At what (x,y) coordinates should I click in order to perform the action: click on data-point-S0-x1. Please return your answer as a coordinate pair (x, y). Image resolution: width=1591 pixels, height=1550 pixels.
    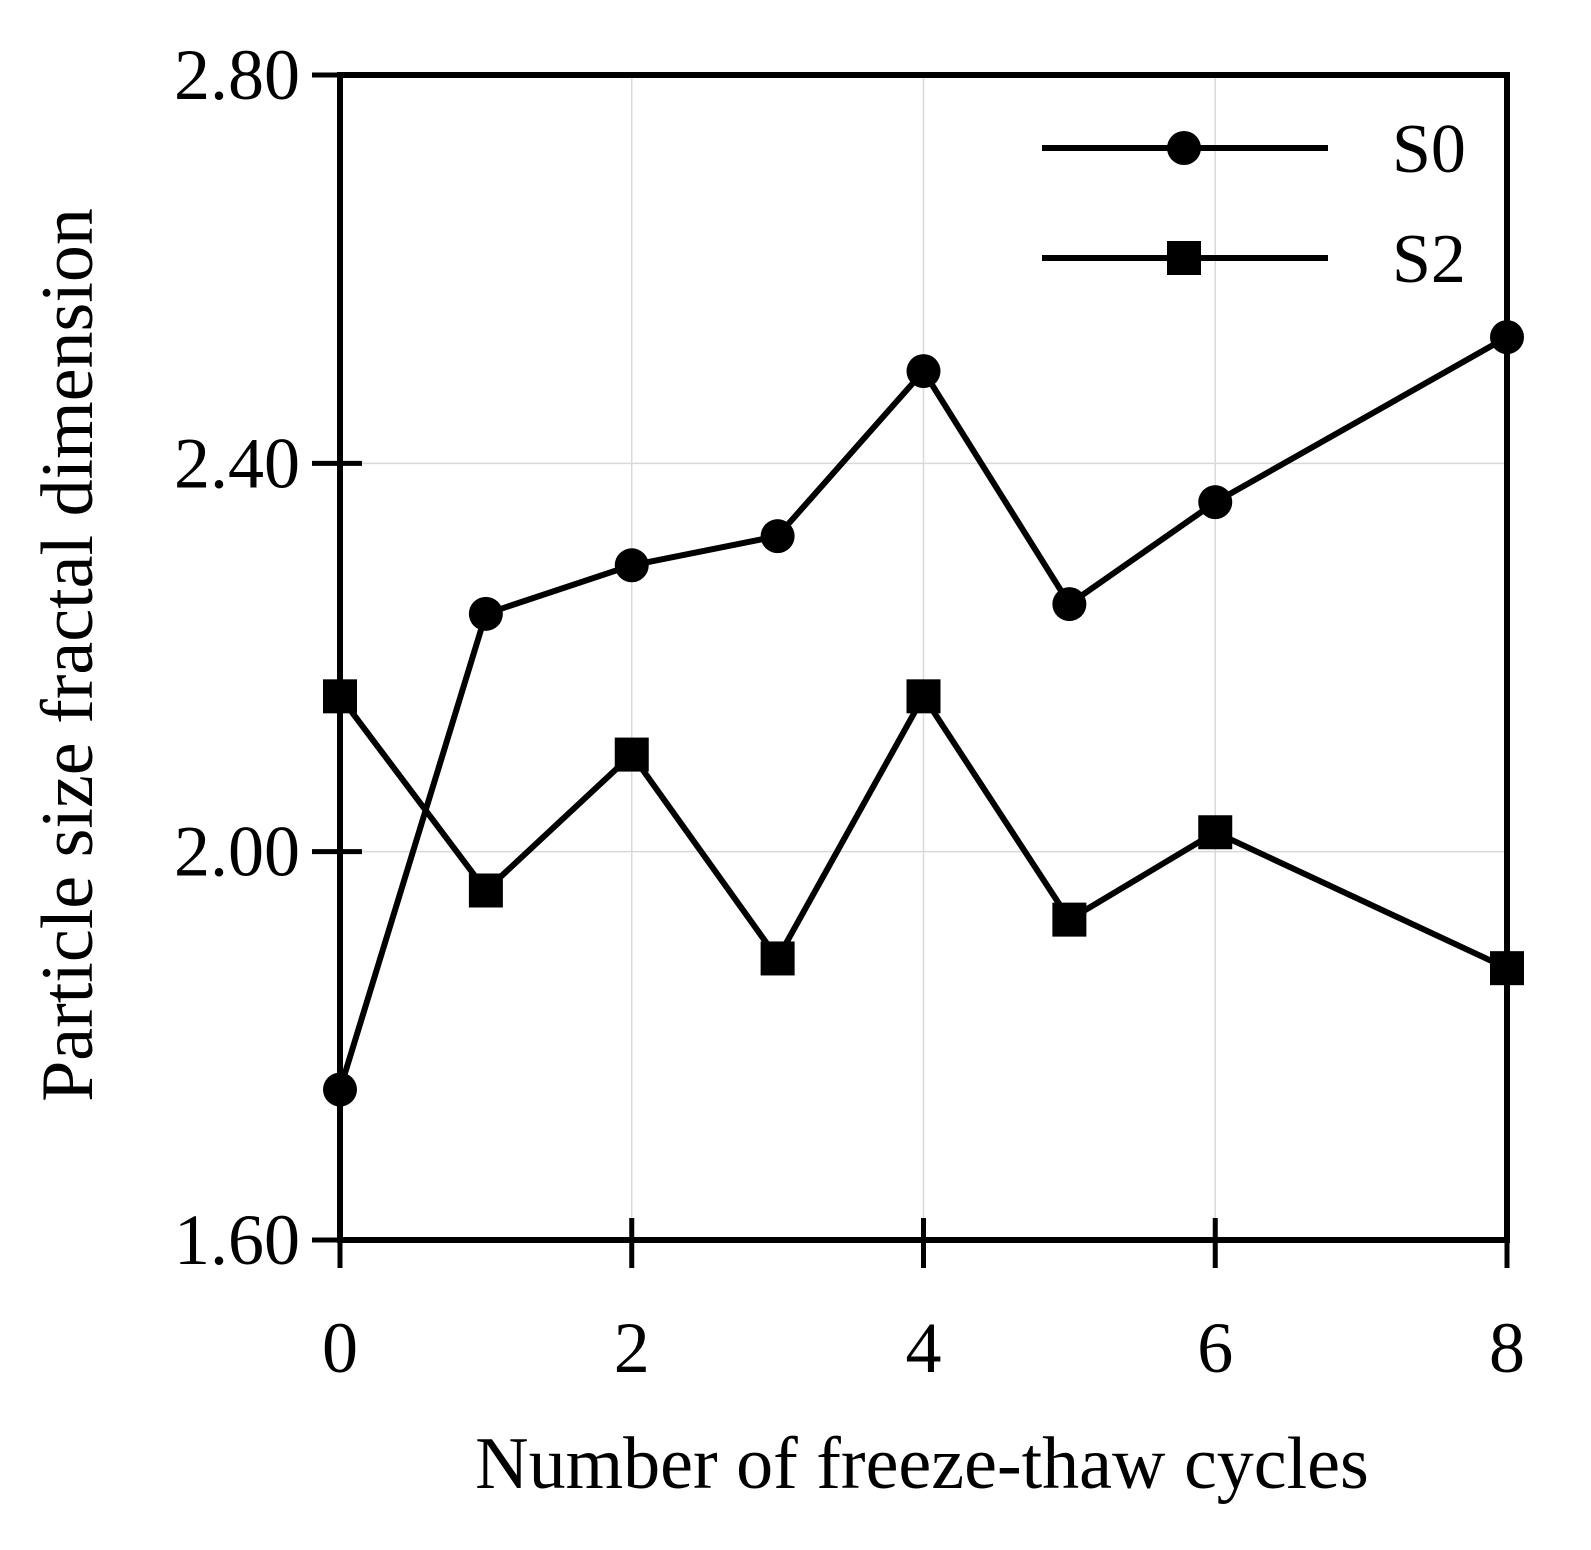
    Looking at the image, I should click on (485, 613).